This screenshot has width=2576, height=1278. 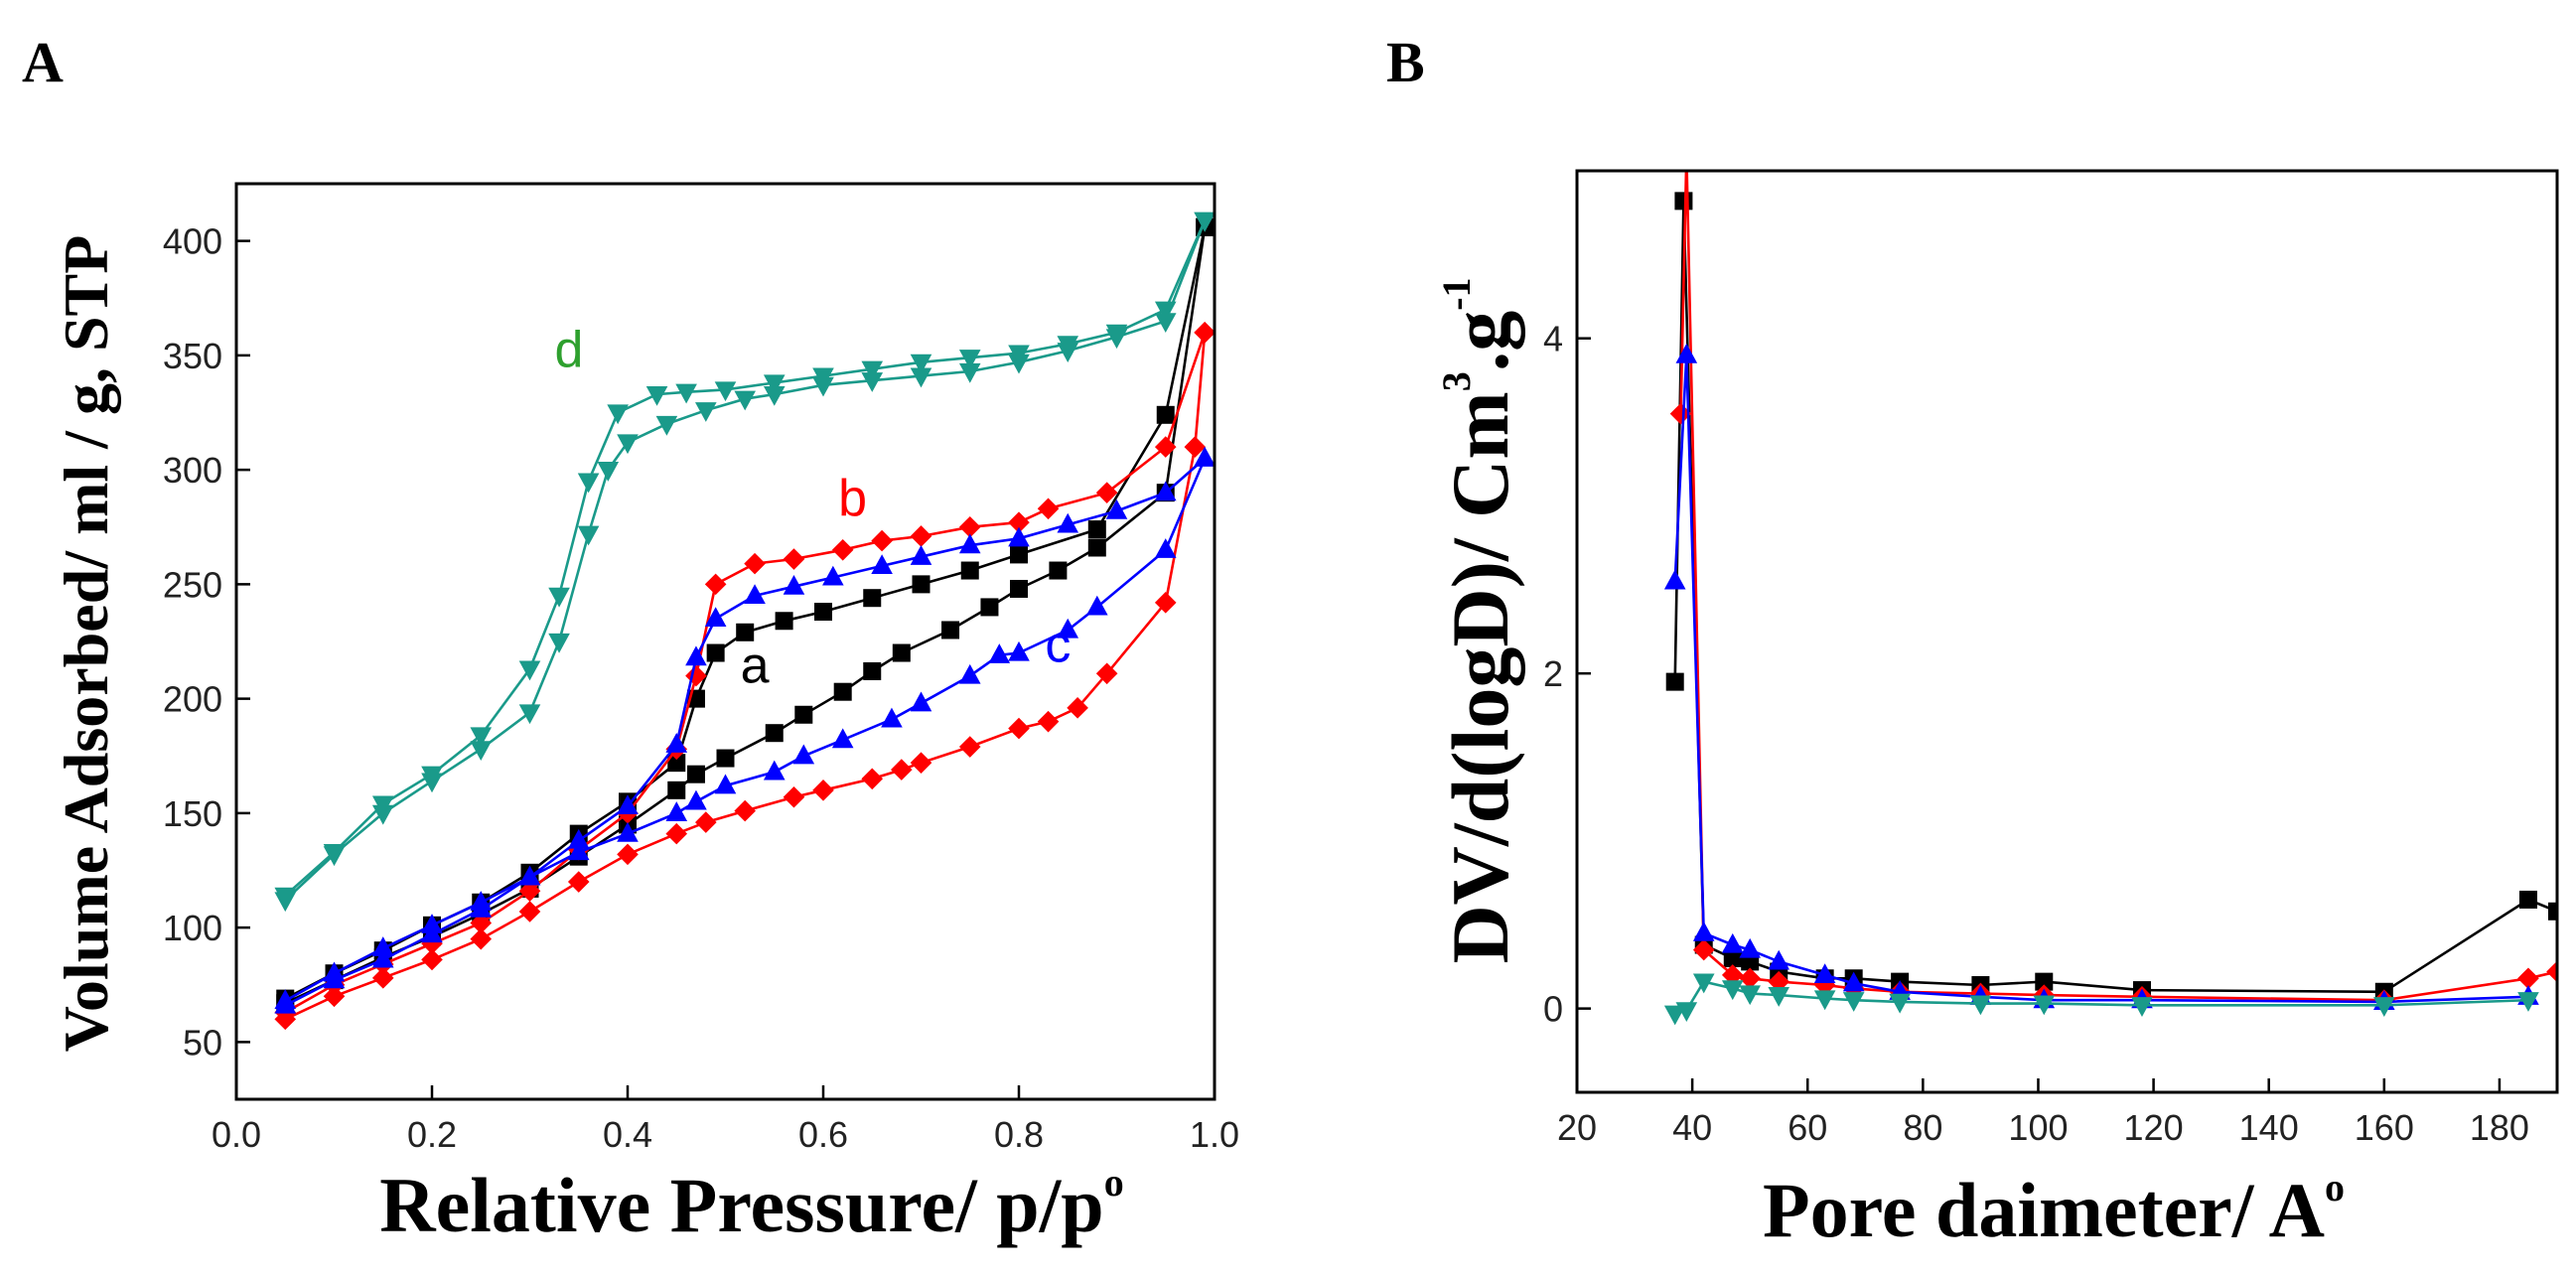 What do you see at coordinates (43, 62) in the screenshot?
I see `panel-letter-a: A` at bounding box center [43, 62].